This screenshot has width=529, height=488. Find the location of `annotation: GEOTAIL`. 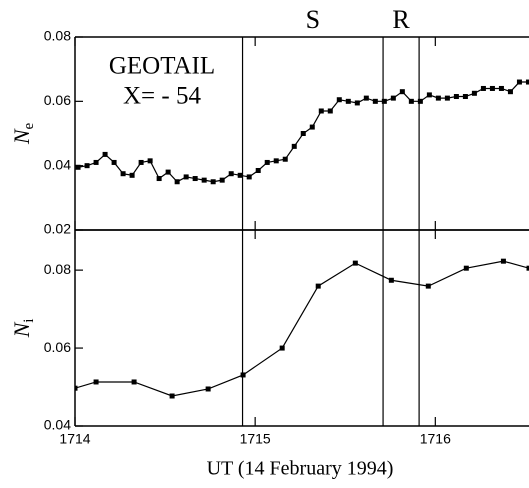

annotation: GEOTAIL is located at coordinates (162, 66).